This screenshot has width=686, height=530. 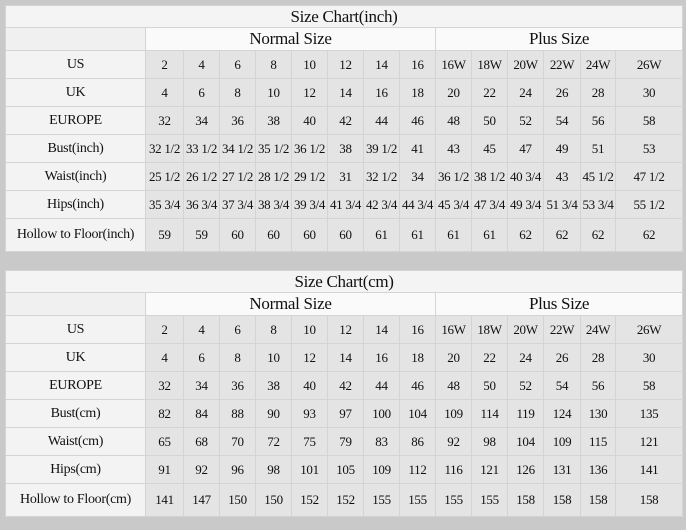 I want to click on size-cell: 53, so click(x=649, y=148).